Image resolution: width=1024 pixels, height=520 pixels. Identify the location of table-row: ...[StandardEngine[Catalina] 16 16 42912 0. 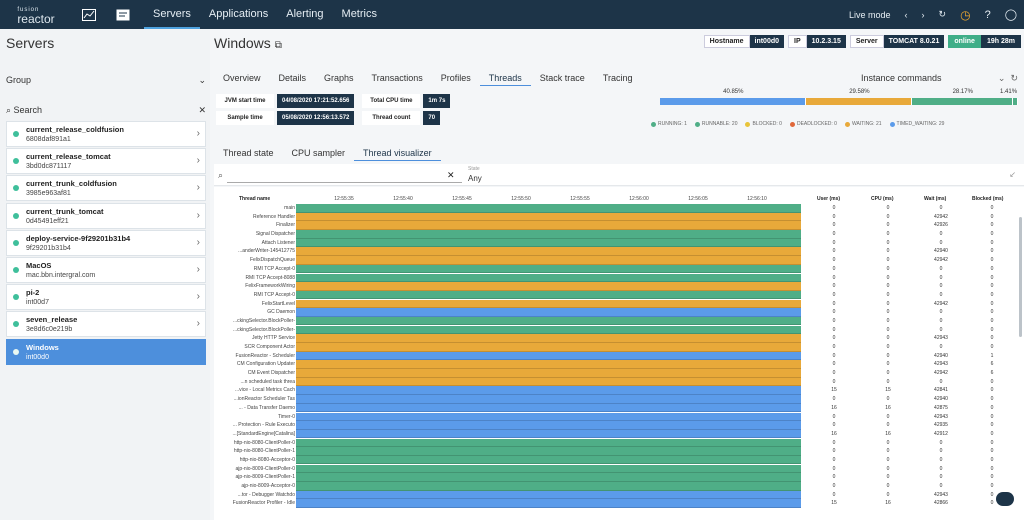
(619, 434).